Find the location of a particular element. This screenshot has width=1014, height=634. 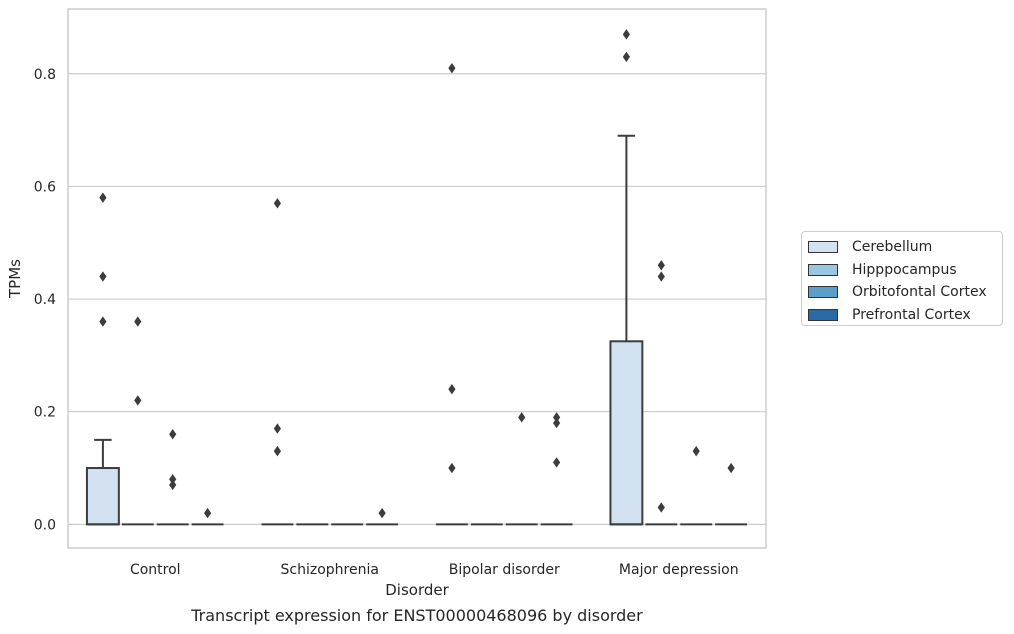

y-tick-label: 0.4 is located at coordinates (45, 300).